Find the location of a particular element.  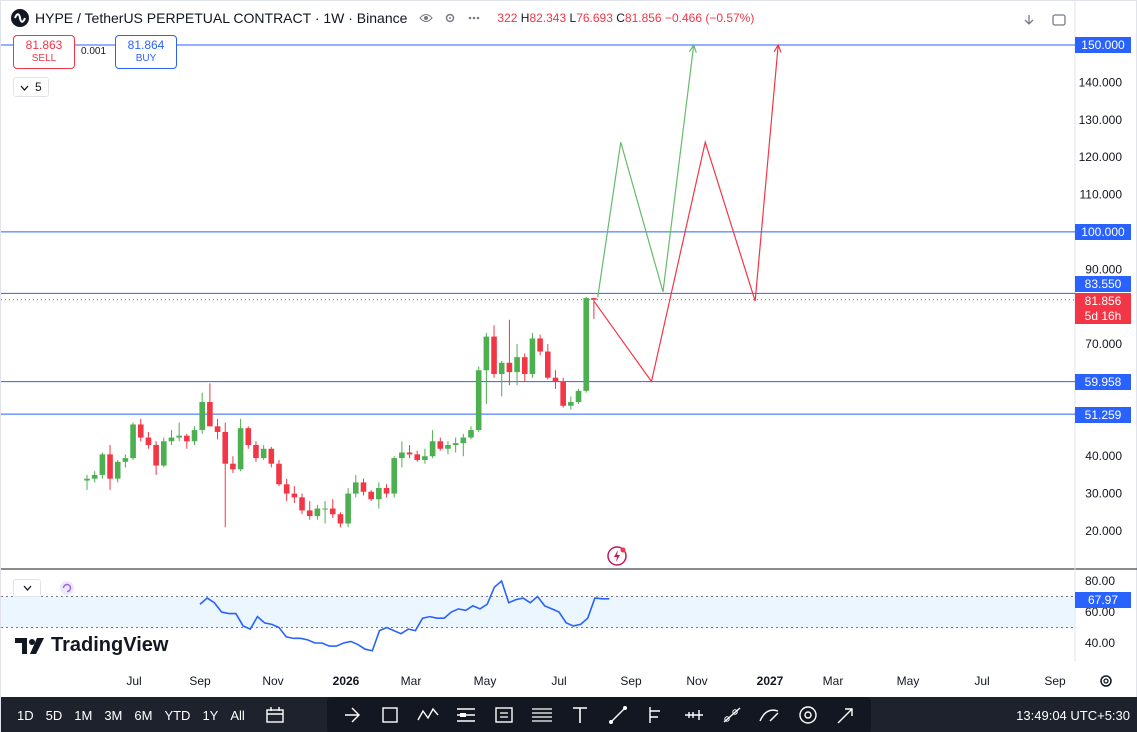

timeframe-ytd: YTD is located at coordinates (177, 715).